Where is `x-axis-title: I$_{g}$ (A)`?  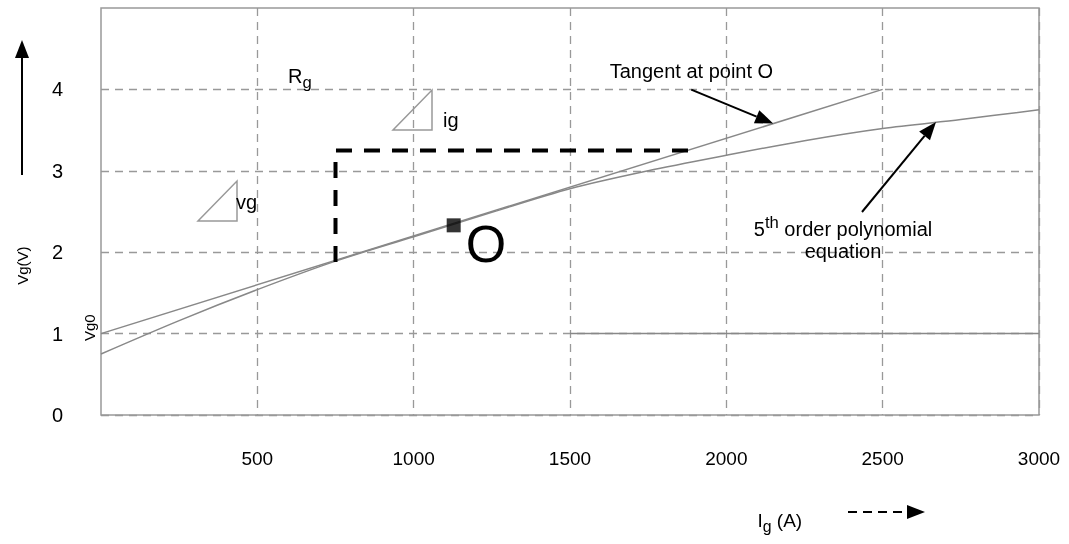
x-axis-title: I$_{g}$ (A) is located at coordinates (780, 523).